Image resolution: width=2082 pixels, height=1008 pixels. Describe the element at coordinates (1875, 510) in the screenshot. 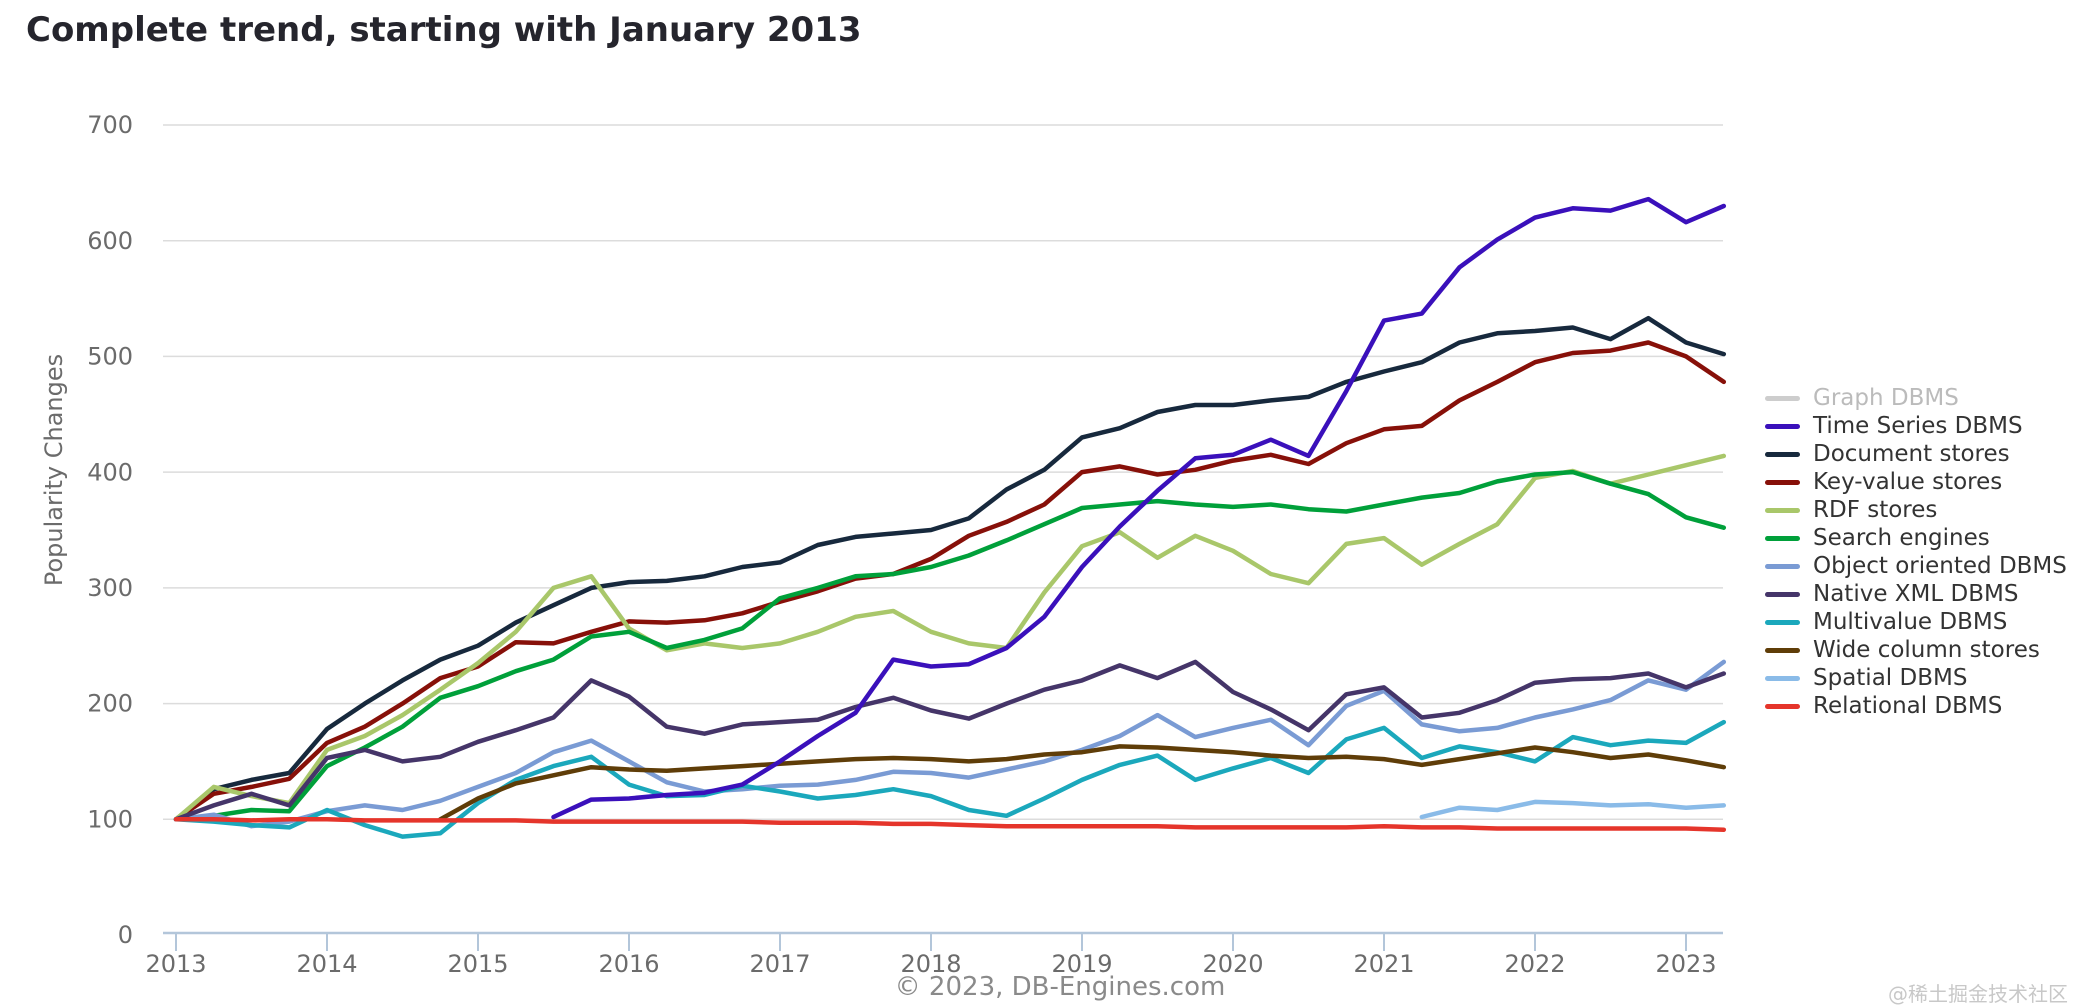

I see `legend-label-rdf-stores: RDF stores` at that location.